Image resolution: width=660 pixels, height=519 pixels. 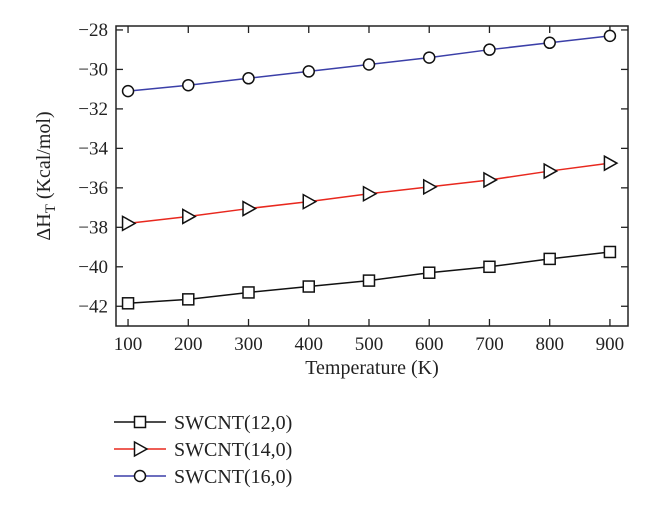 What do you see at coordinates (489, 344) in the screenshot?
I see `x-tick-label: 700` at bounding box center [489, 344].